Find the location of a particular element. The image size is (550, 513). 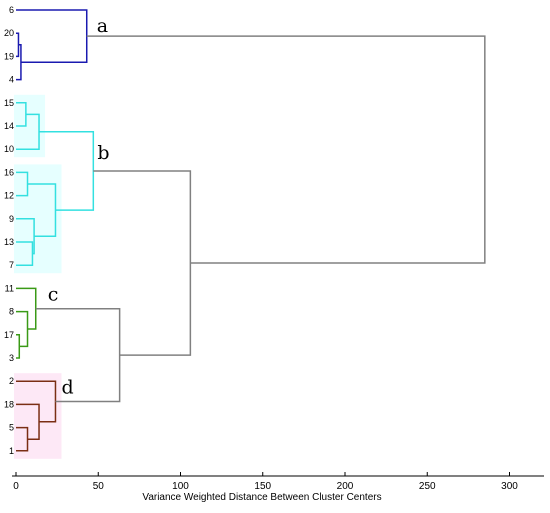

leaf-label-5: 5 is located at coordinates (11, 428).